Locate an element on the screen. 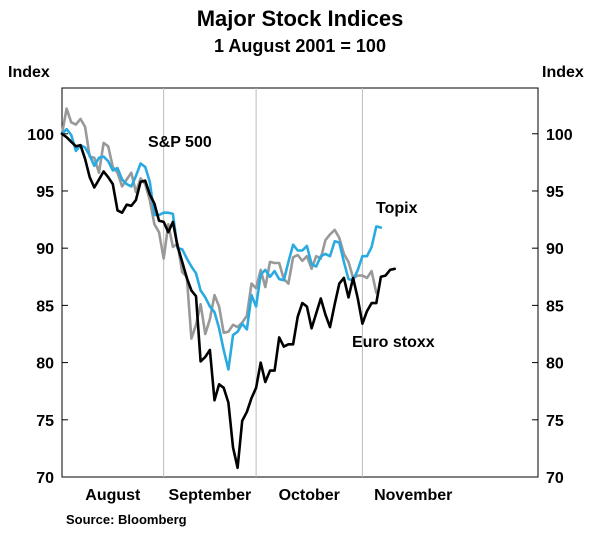 Image resolution: width=600 pixels, height=538 pixels. left-axis-unit: Index is located at coordinates (29, 72).